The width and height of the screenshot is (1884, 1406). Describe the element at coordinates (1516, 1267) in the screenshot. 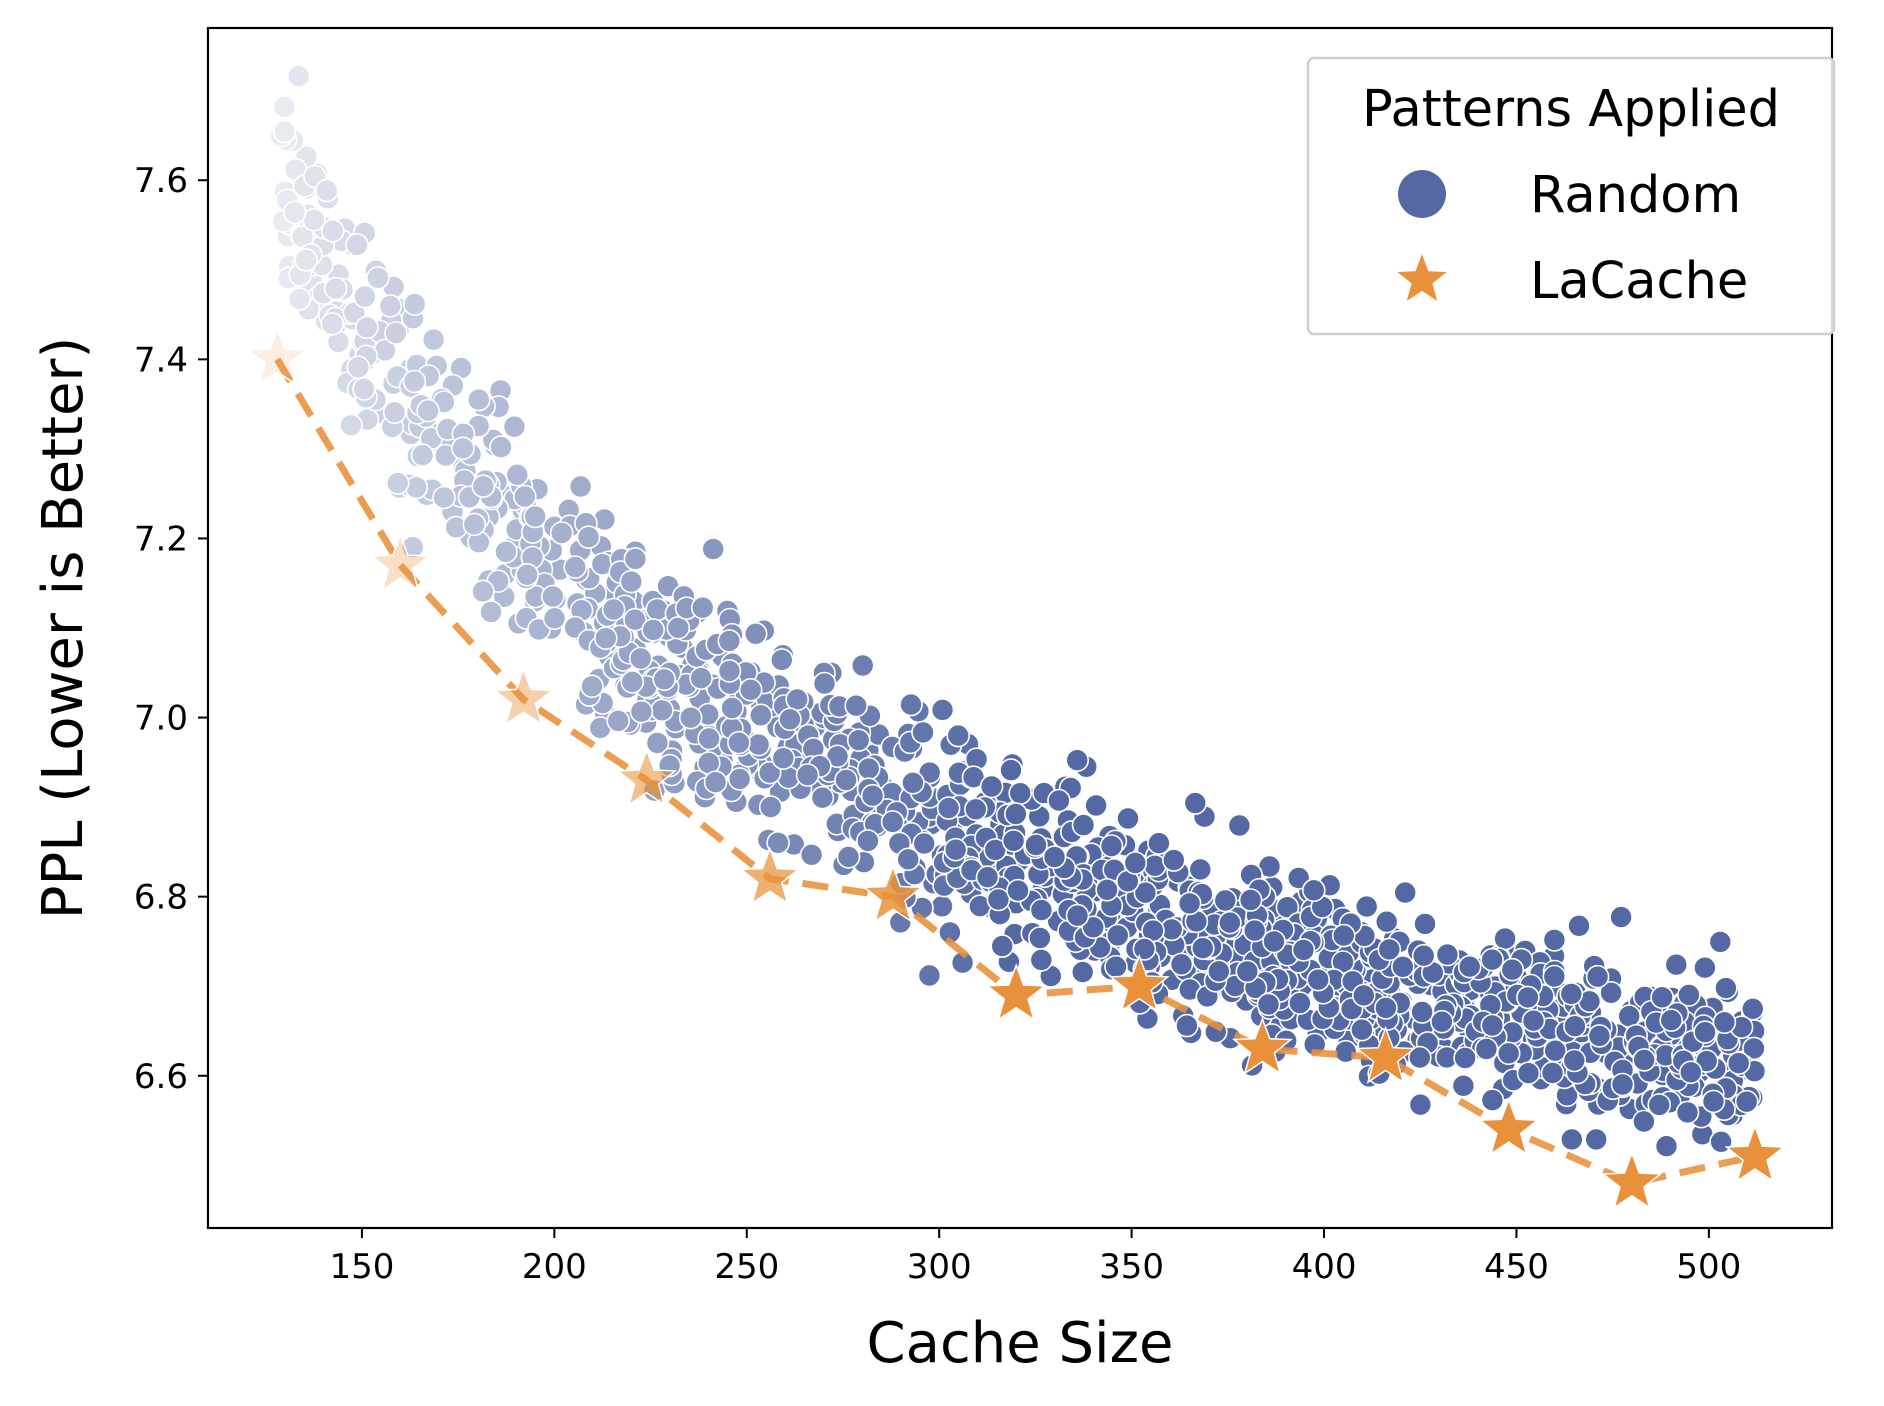

I see `x-tick-label: 450` at that location.